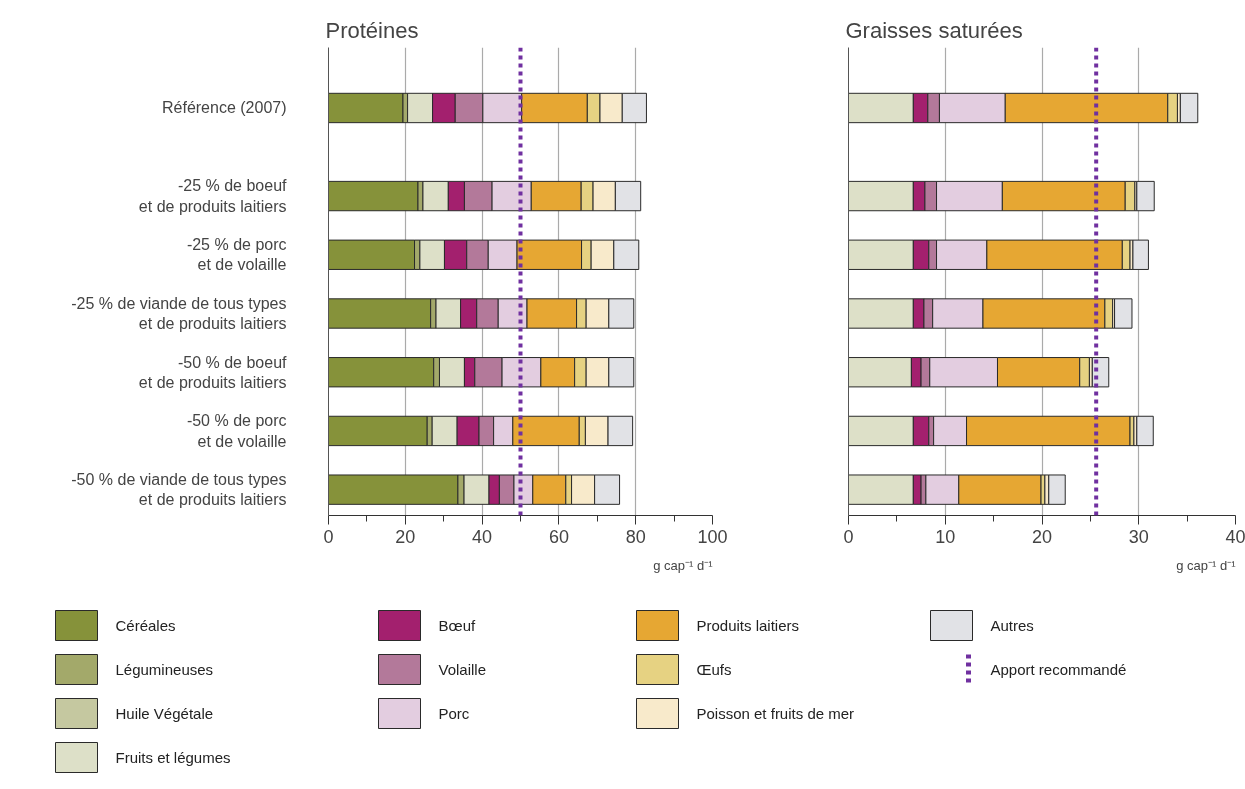  I want to click on chart-title: Protéines, so click(372, 30).